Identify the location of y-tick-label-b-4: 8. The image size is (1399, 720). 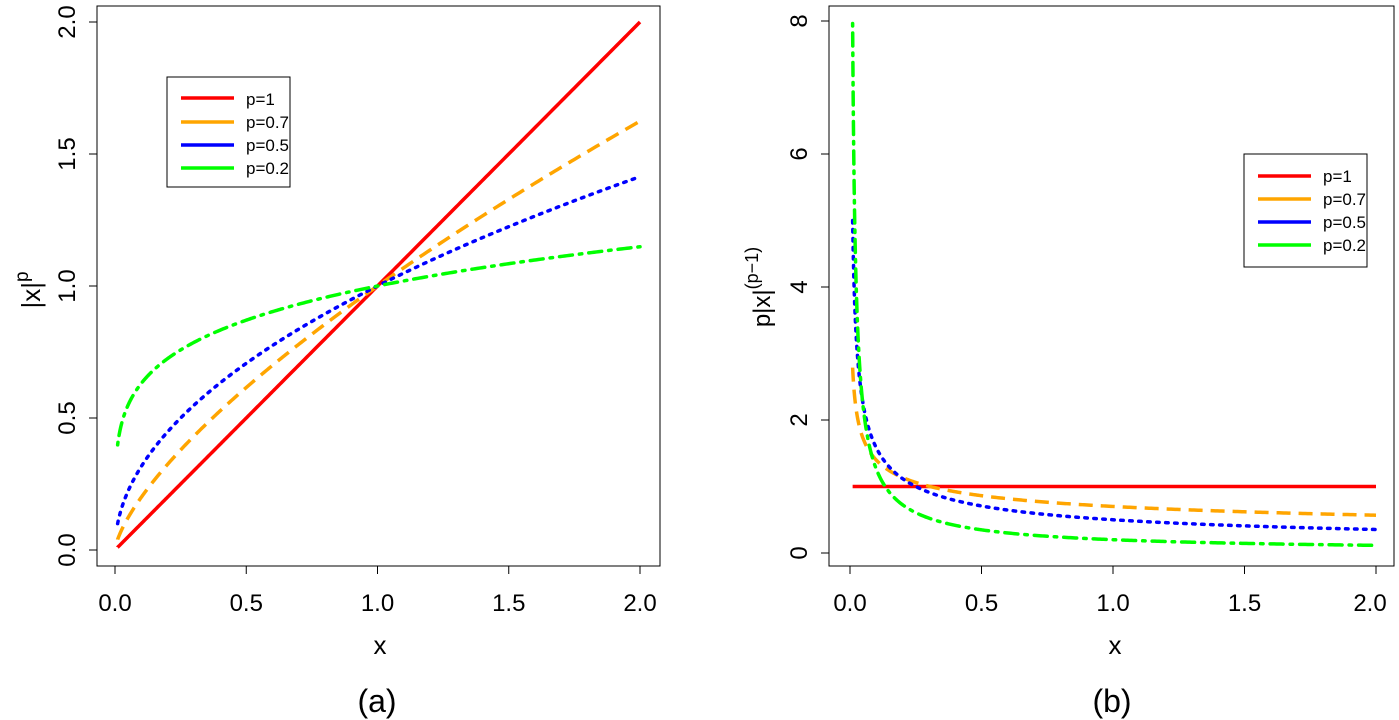
(799, 20).